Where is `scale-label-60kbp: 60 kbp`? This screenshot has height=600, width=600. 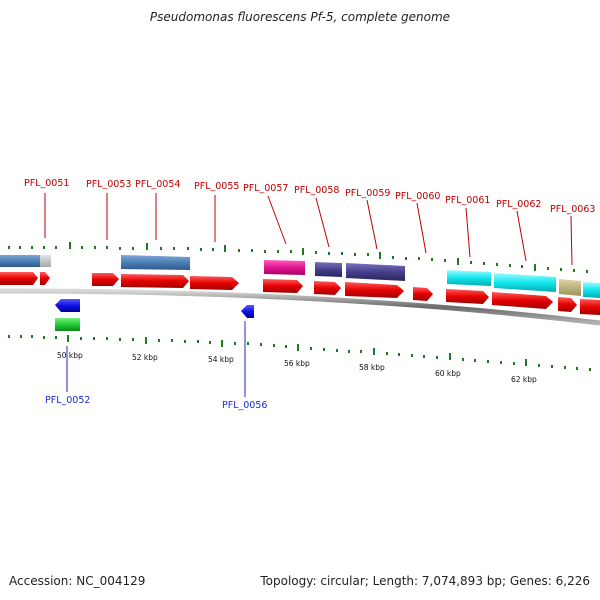
scale-label-60kbp: 60 kbp is located at coordinates (448, 373).